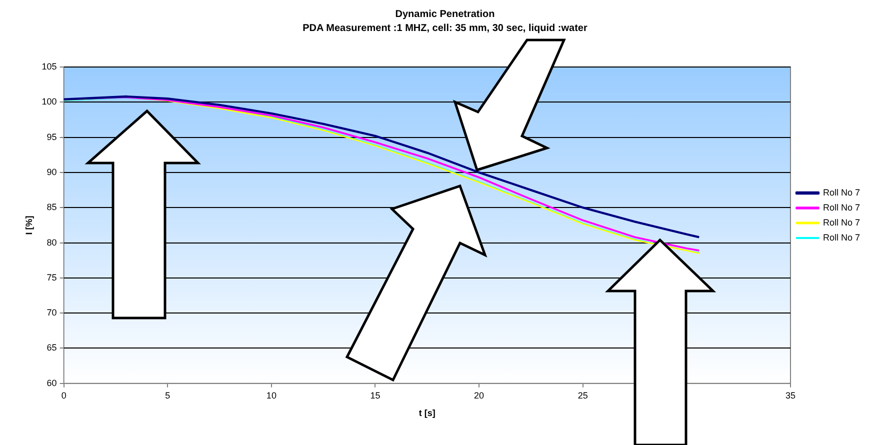 The height and width of the screenshot is (445, 888). I want to click on y-tick-label: 100, so click(49, 101).